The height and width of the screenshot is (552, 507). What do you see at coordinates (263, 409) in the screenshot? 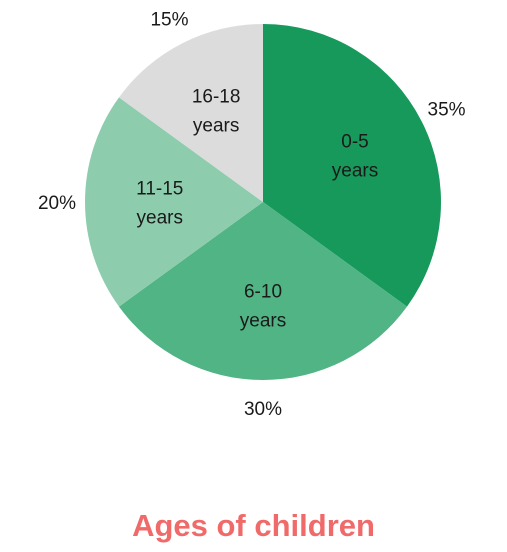
I see `percent-label: 30%` at bounding box center [263, 409].